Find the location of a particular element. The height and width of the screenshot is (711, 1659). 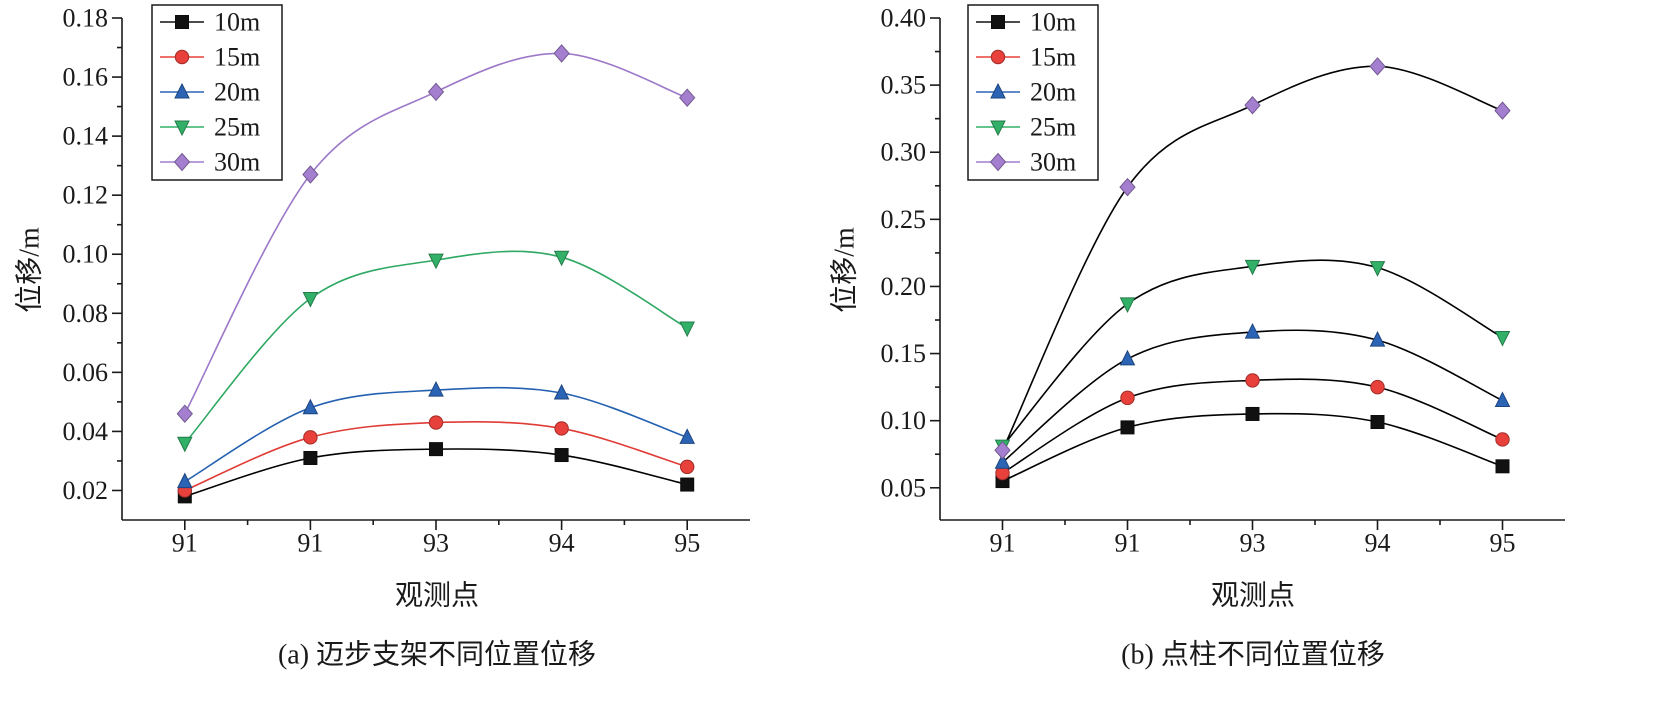

chart-a-legend-item-25m: 25m is located at coordinates (210, 127).